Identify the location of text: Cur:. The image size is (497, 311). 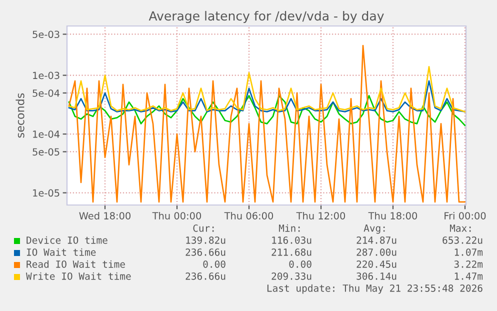
(203, 228).